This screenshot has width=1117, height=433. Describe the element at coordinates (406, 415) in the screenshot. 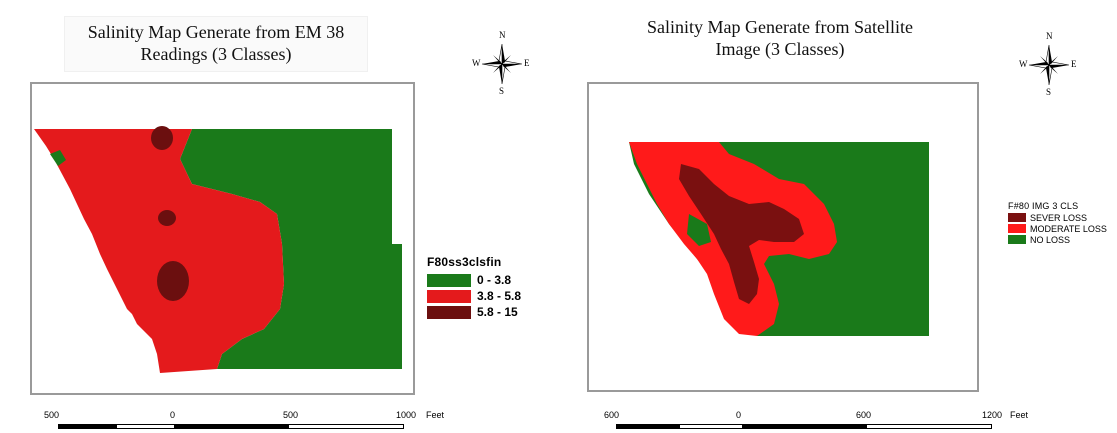

I see `scale-label: 1000` at that location.